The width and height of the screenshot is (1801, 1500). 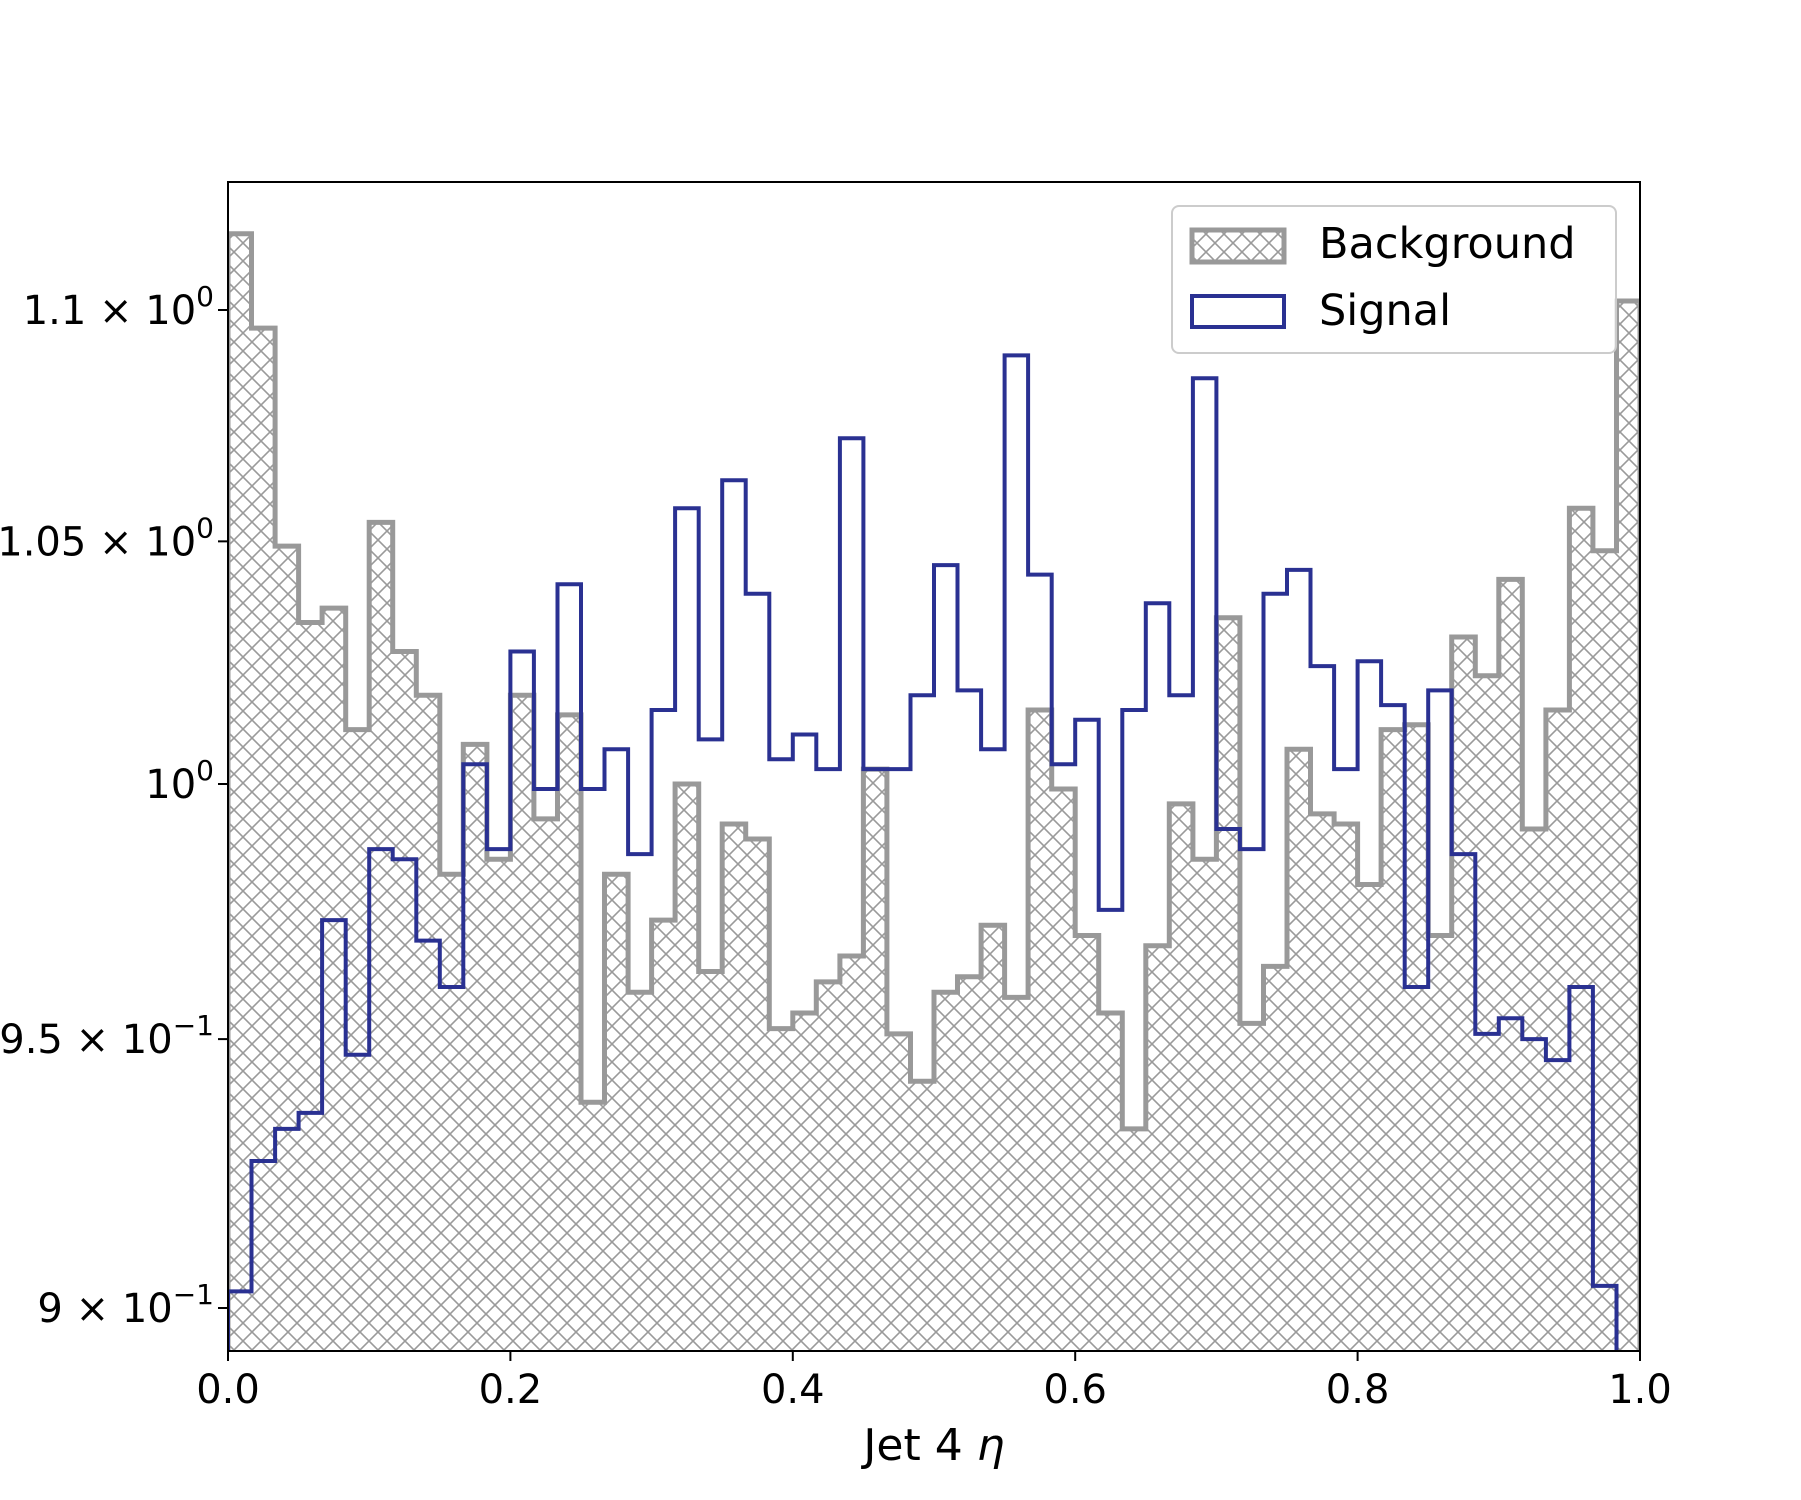 I want to click on legend-swatch-signal, so click(x=1238, y=311).